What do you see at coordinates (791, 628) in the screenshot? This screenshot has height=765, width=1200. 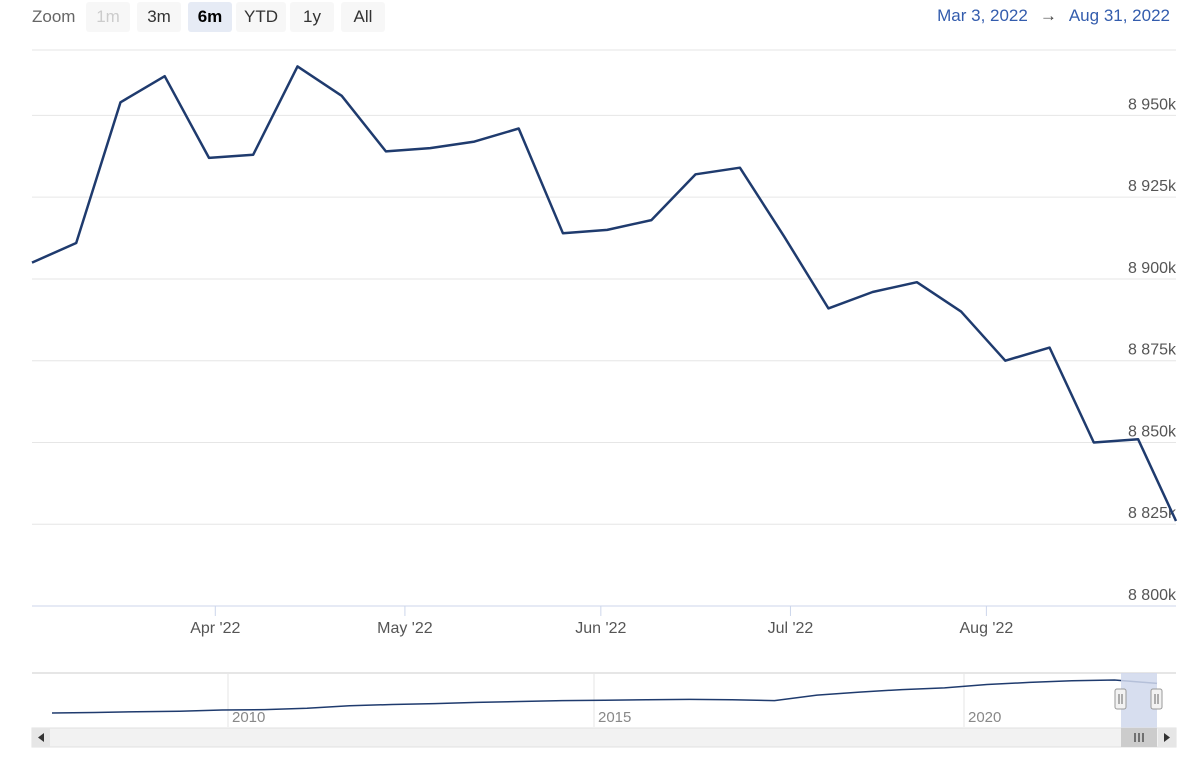 I see `x-tick-label: Jul '22` at bounding box center [791, 628].